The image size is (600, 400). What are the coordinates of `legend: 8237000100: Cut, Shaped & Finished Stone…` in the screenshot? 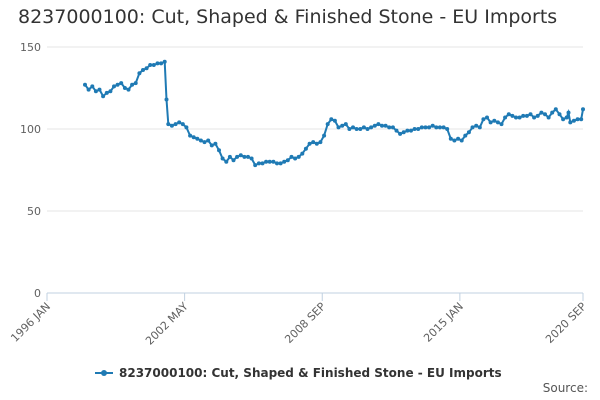 It's located at (298, 373).